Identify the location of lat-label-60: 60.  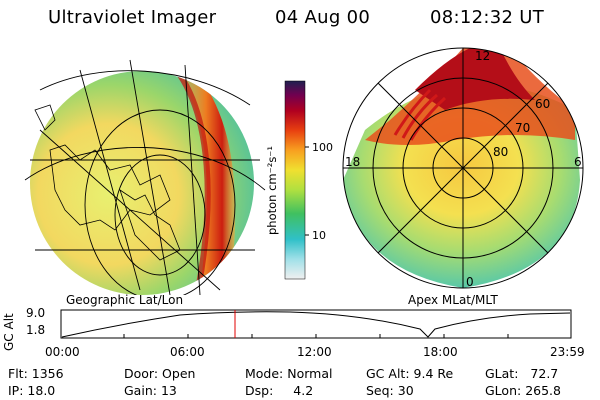
(542, 104).